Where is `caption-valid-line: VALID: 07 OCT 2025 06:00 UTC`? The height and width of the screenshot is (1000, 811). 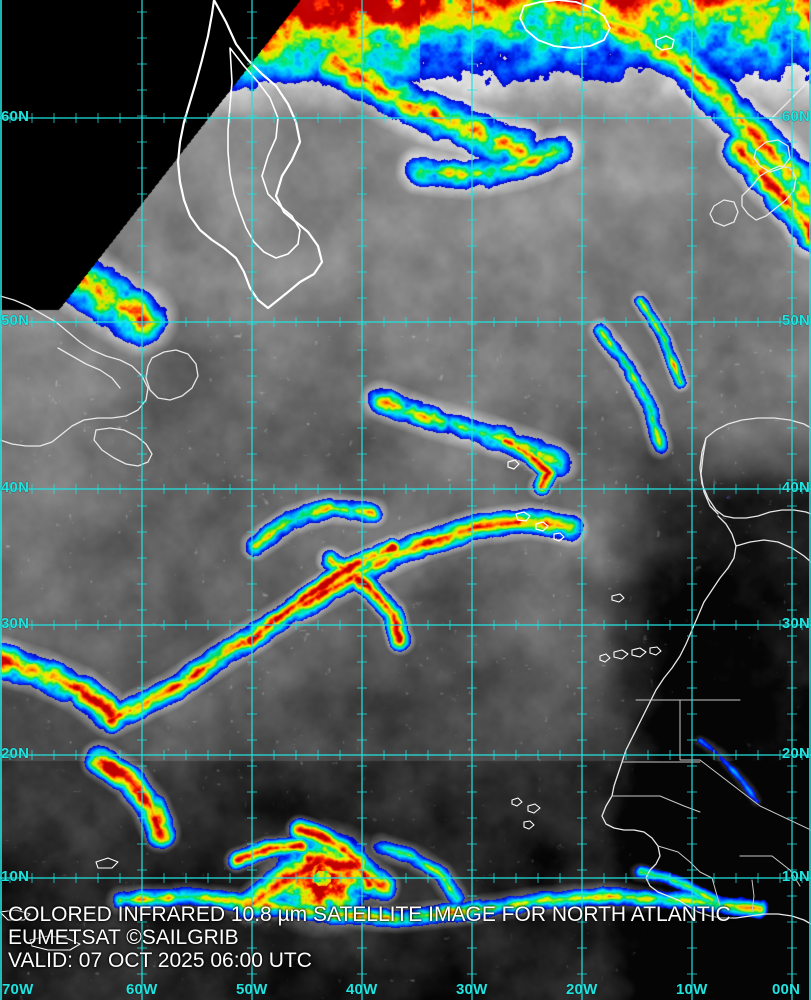 caption-valid-line: VALID: 07 OCT 2025 06:00 UTC is located at coordinates (160, 960).